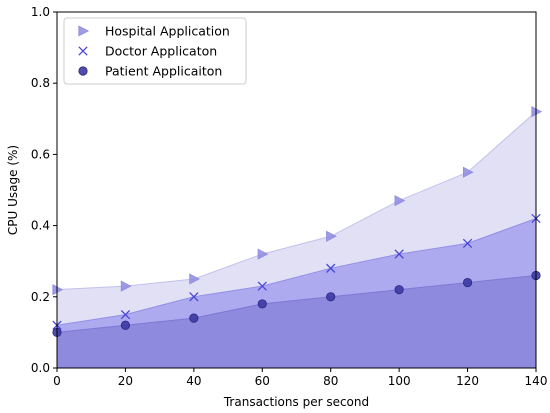  Describe the element at coordinates (40, 154) in the screenshot. I see `y-tick-label: 0.6` at that location.